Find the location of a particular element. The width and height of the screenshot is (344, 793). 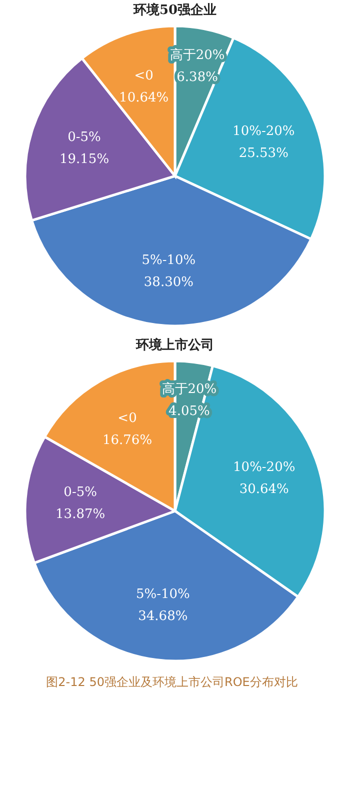

data-label: 30.64% is located at coordinates (264, 490).